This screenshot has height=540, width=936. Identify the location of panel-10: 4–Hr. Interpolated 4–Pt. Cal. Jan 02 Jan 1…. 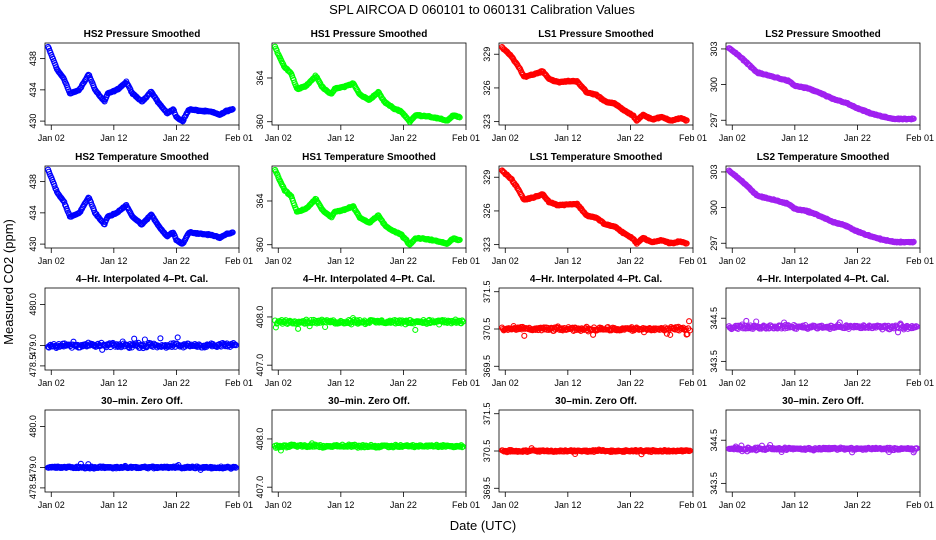
(367, 331).